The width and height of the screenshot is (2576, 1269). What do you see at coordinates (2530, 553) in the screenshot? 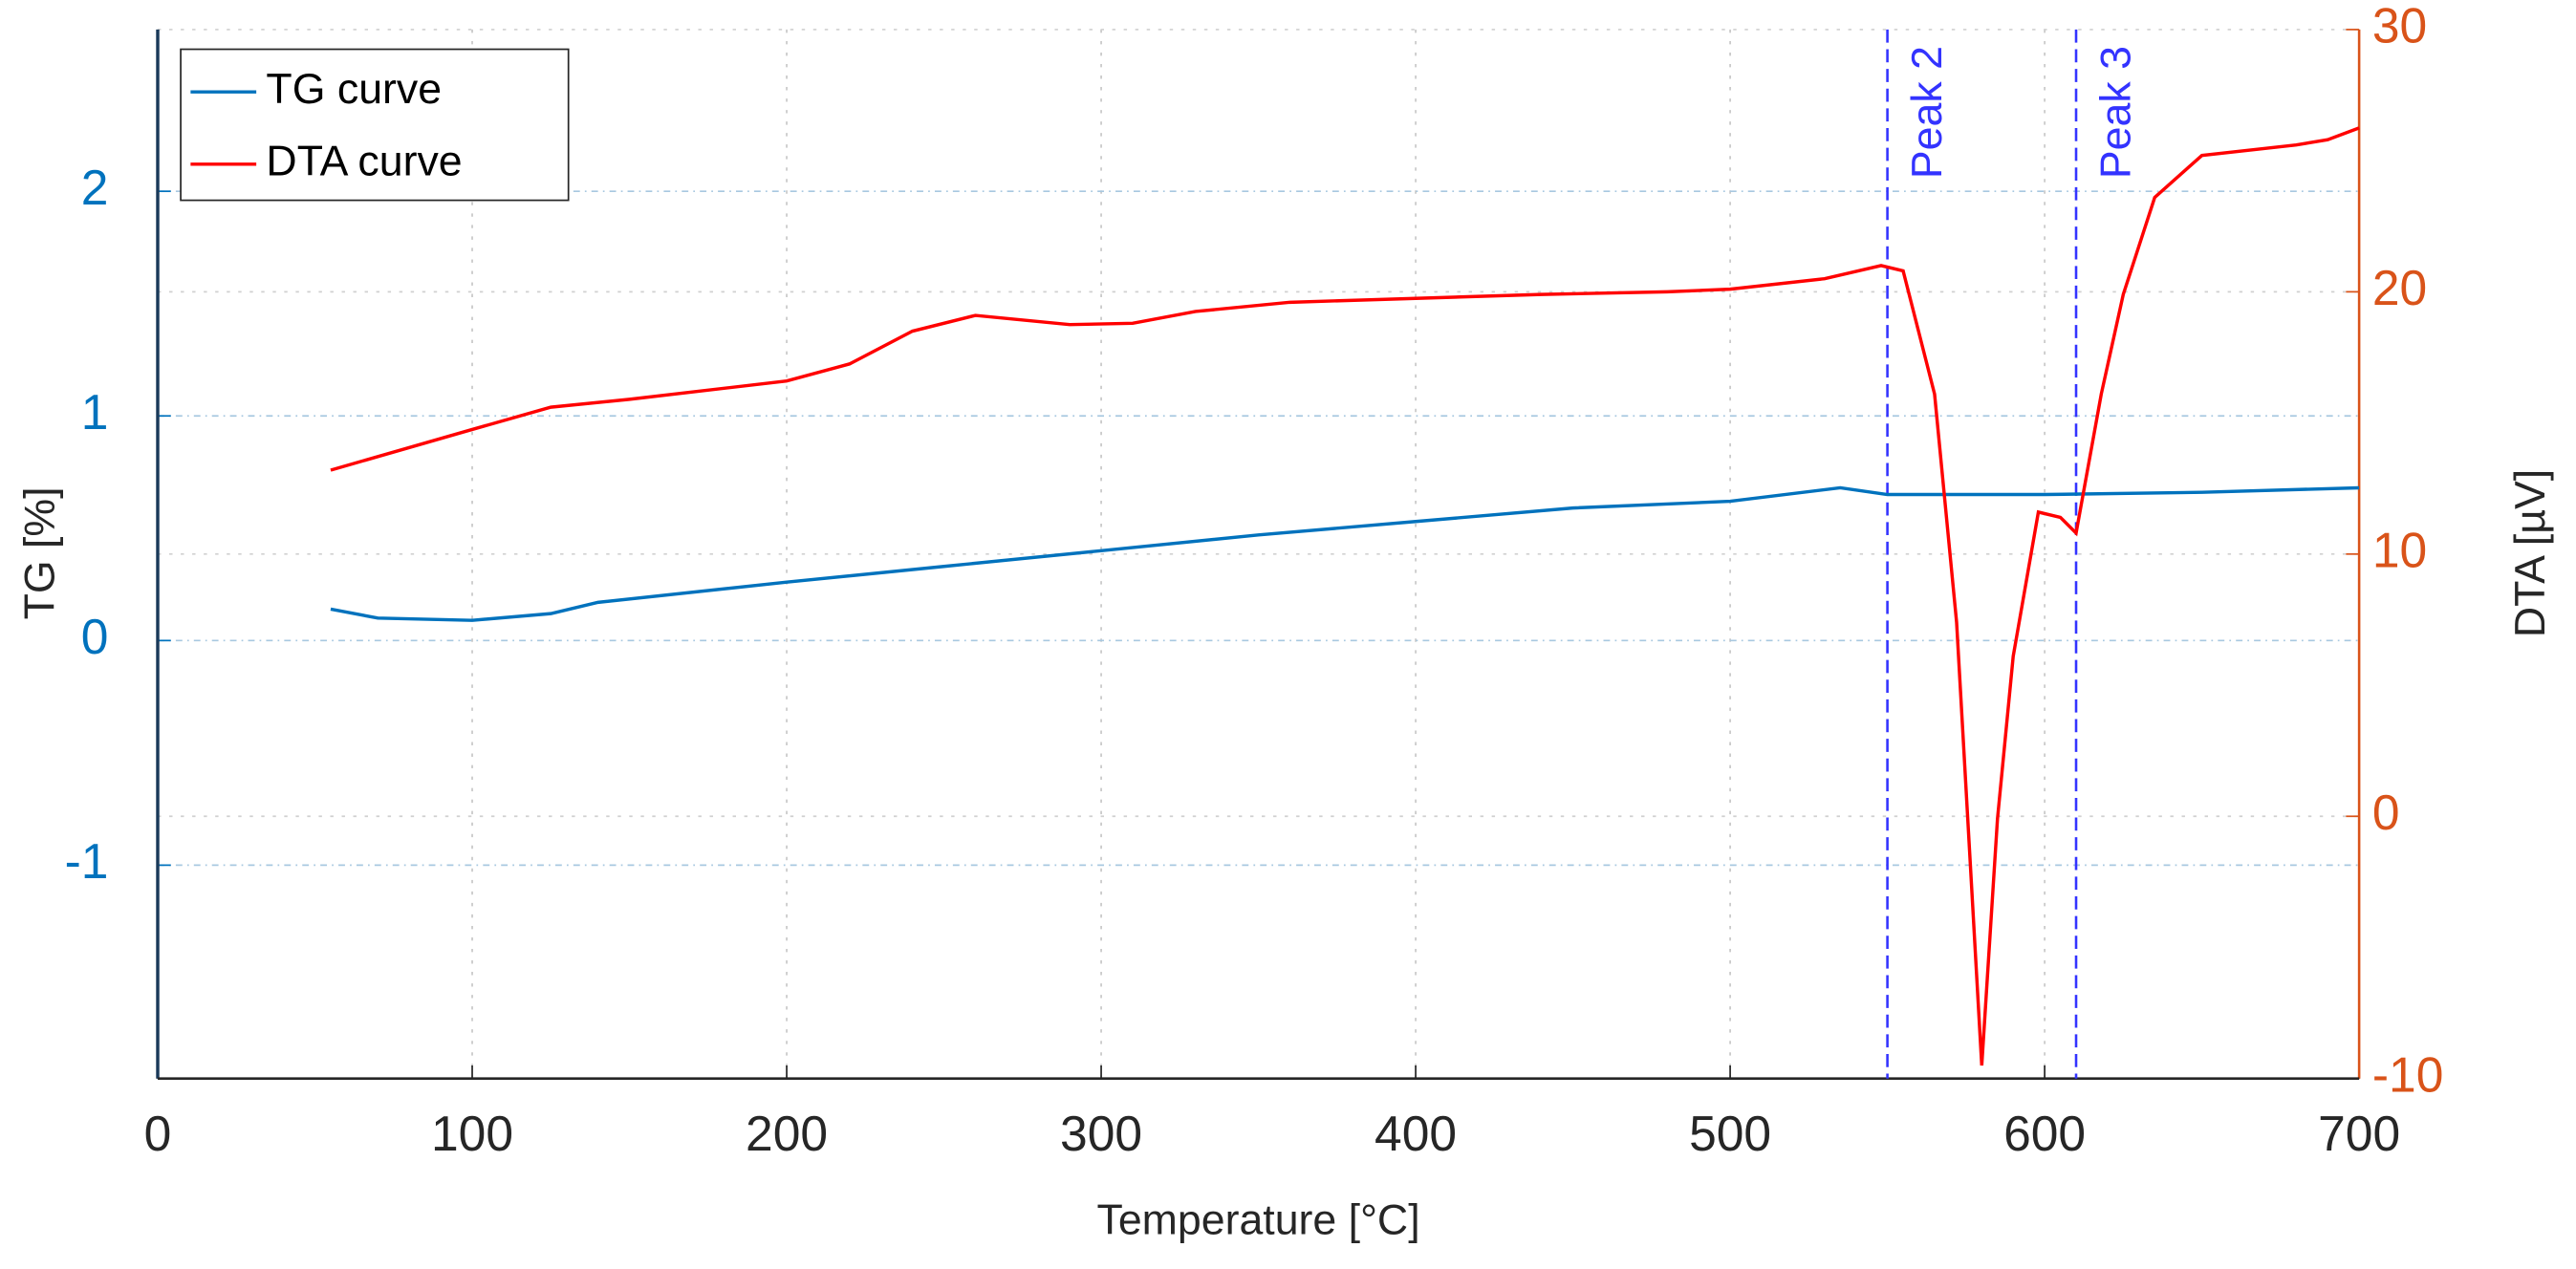
I see `y2-axis-label: DTA [µV]` at bounding box center [2530, 553].